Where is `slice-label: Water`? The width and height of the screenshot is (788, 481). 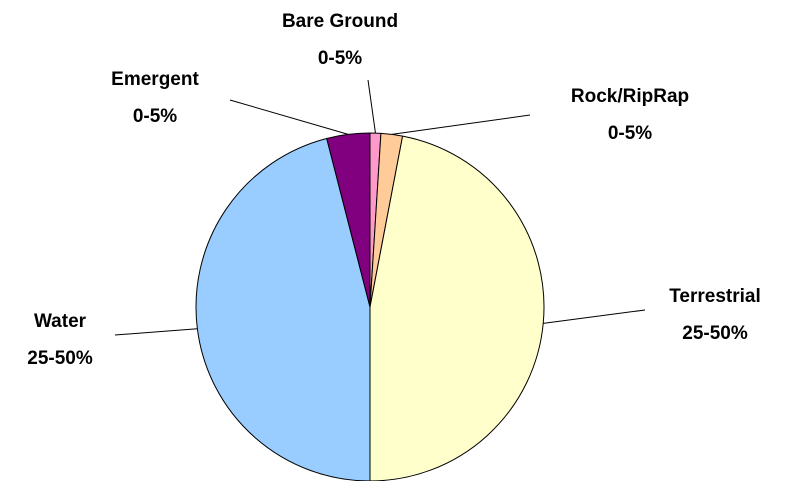
slice-label: Water is located at coordinates (60, 321).